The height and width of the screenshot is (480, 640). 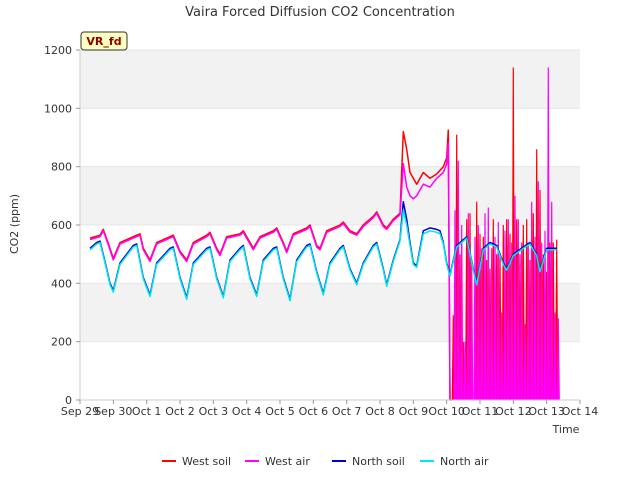 What do you see at coordinates (214, 411) in the screenshot?
I see `x-tick-label: Oct 3` at bounding box center [214, 411].